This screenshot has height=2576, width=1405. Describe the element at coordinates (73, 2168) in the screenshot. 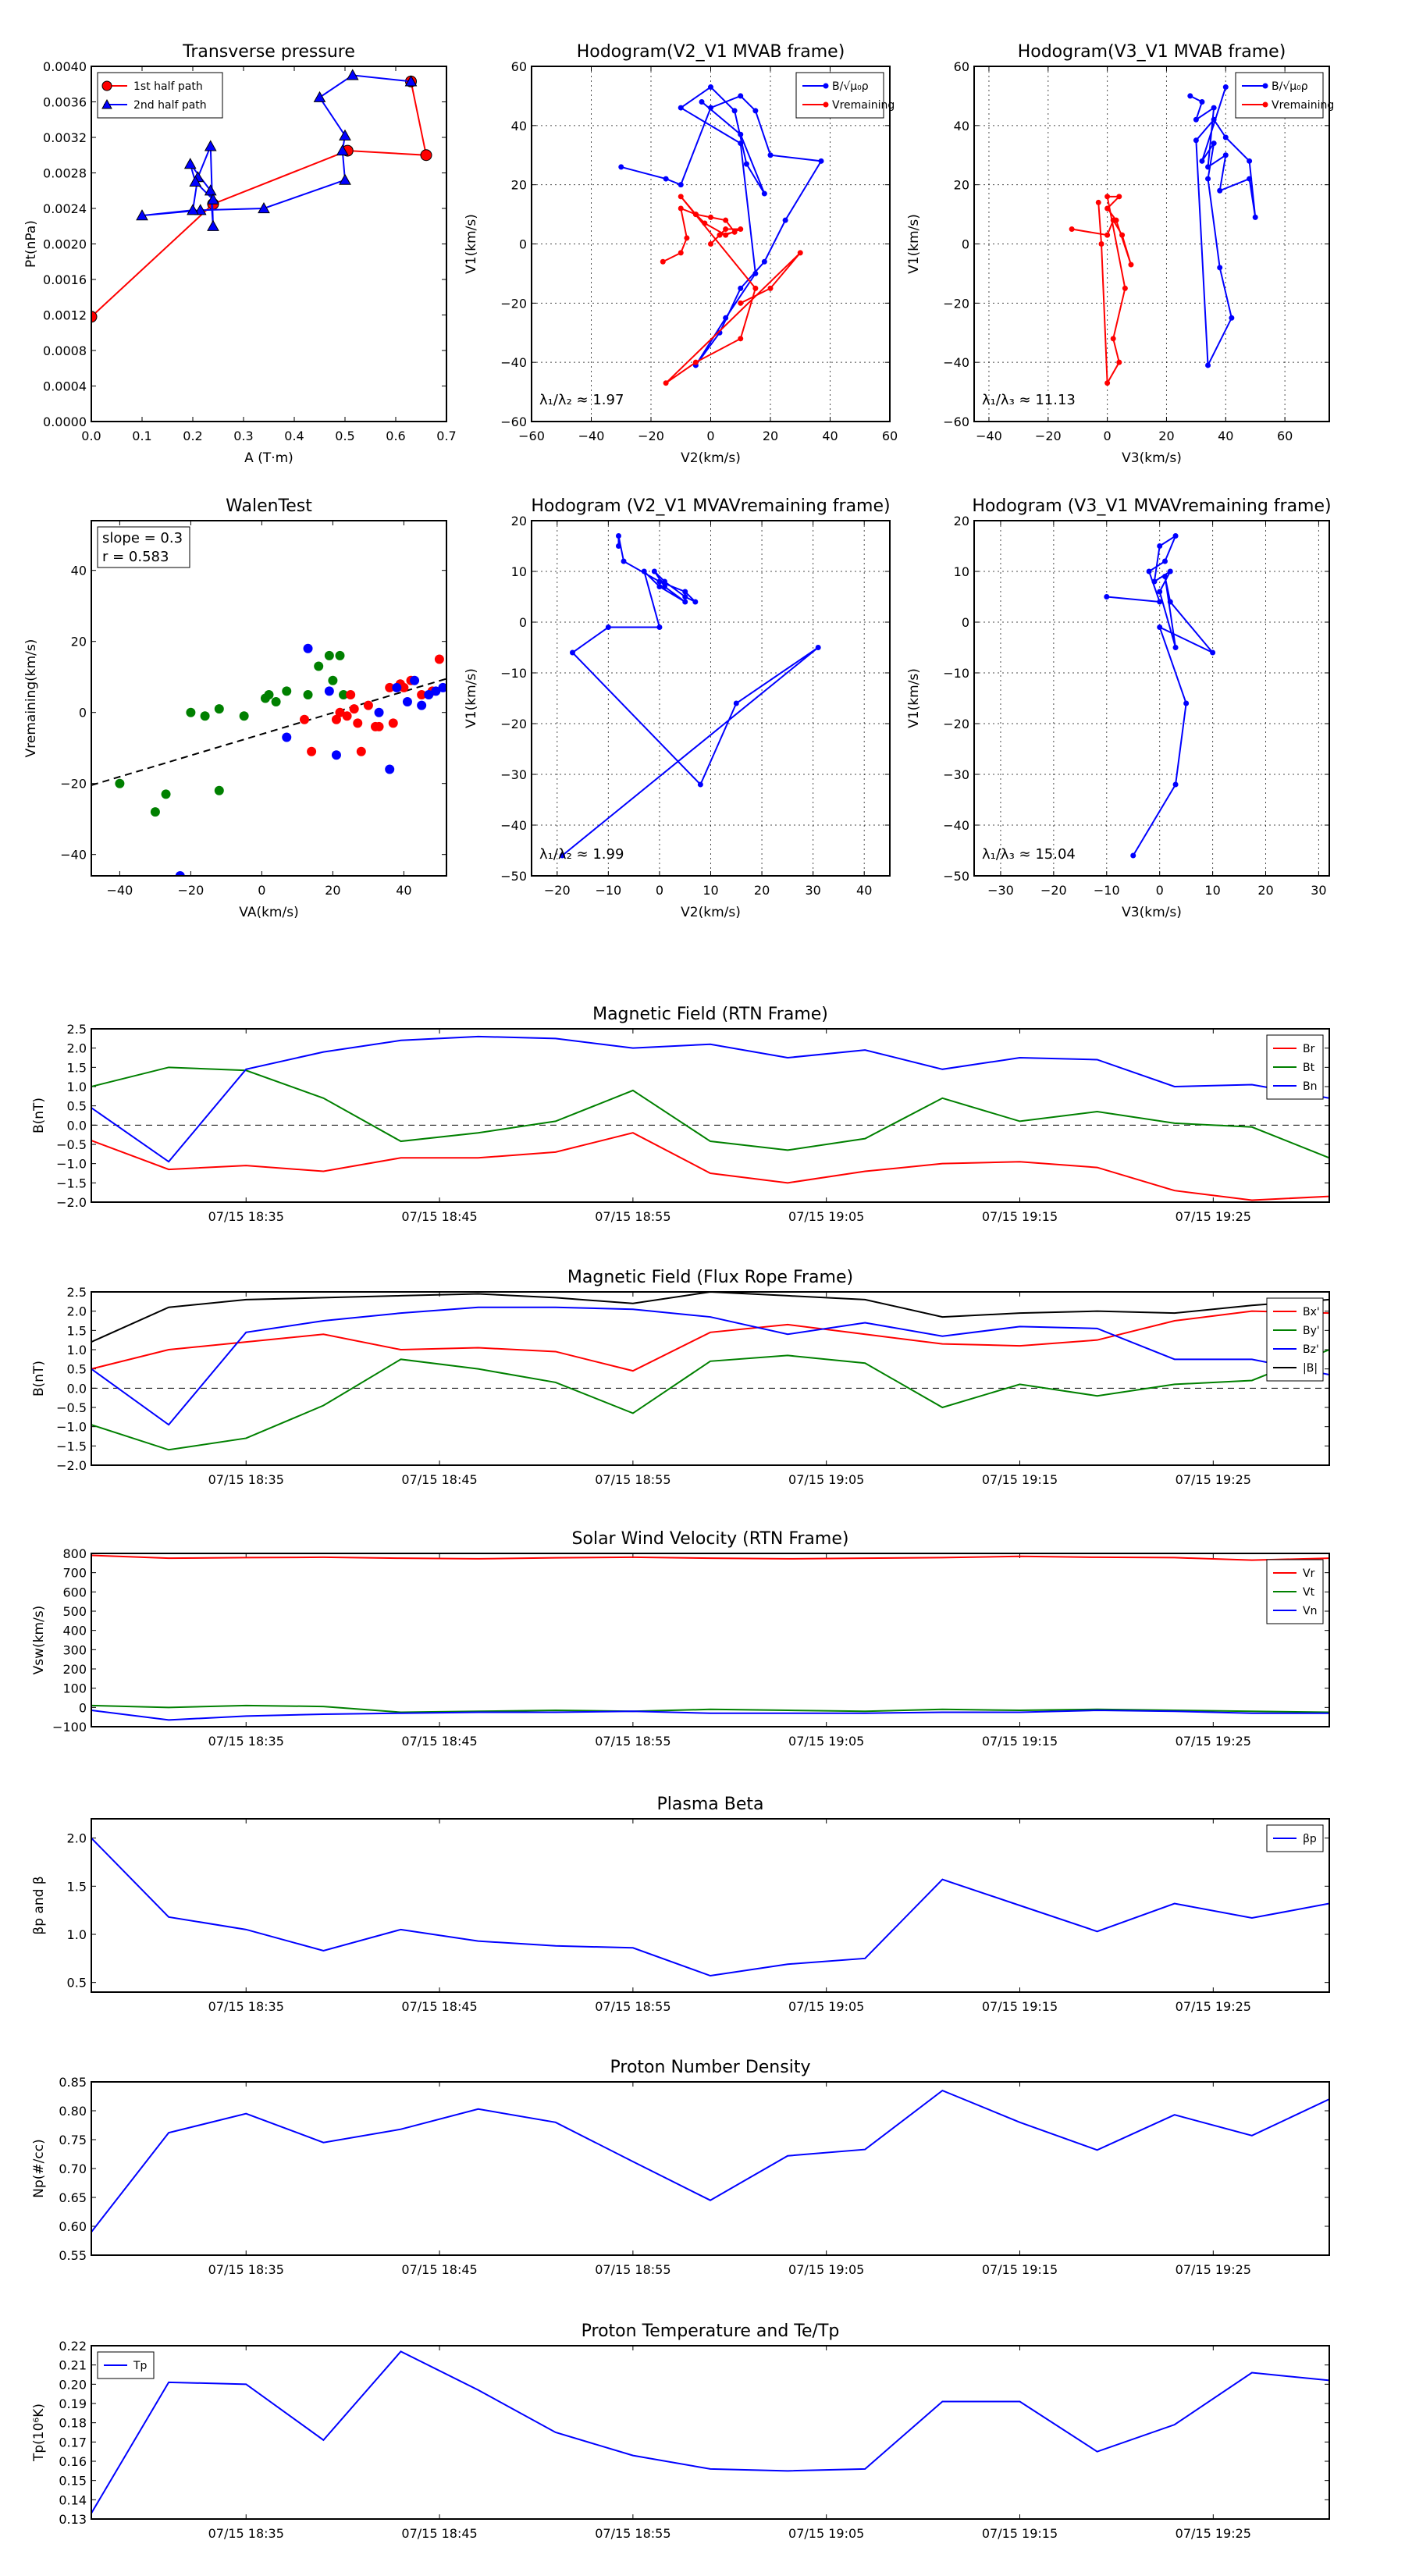

I see `y-tick-label: 0.70` at that location.